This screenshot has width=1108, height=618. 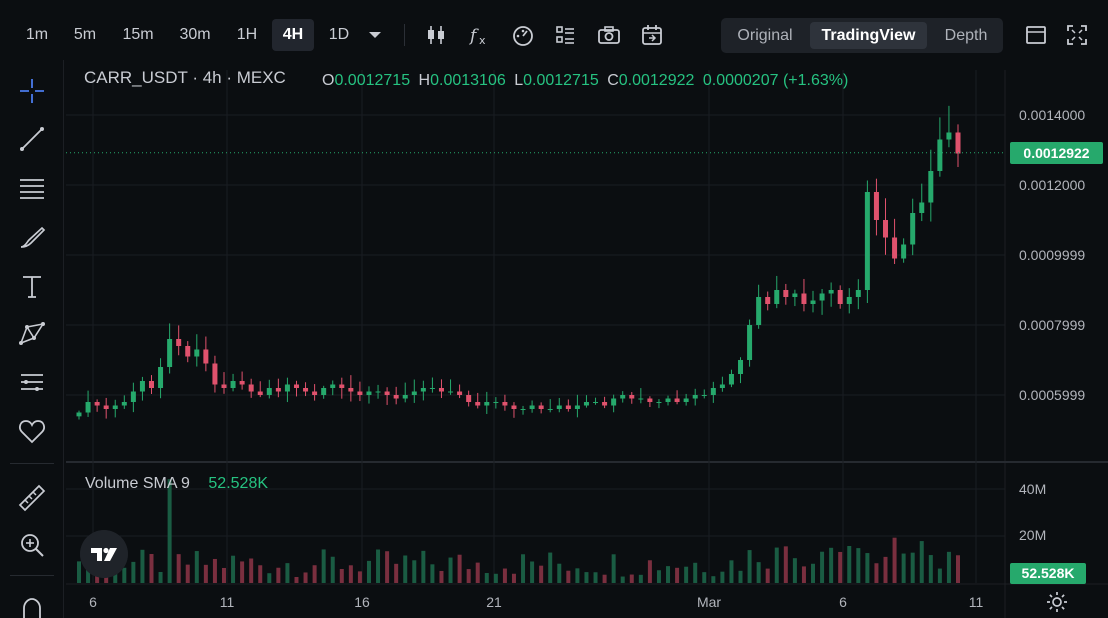 What do you see at coordinates (195, 34) in the screenshot?
I see `timeframe-30m: 30m` at bounding box center [195, 34].